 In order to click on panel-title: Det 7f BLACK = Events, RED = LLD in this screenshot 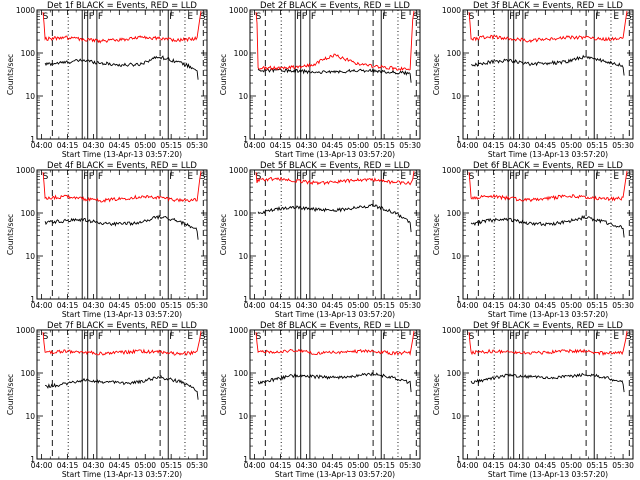, I will do `click(122, 326)`.